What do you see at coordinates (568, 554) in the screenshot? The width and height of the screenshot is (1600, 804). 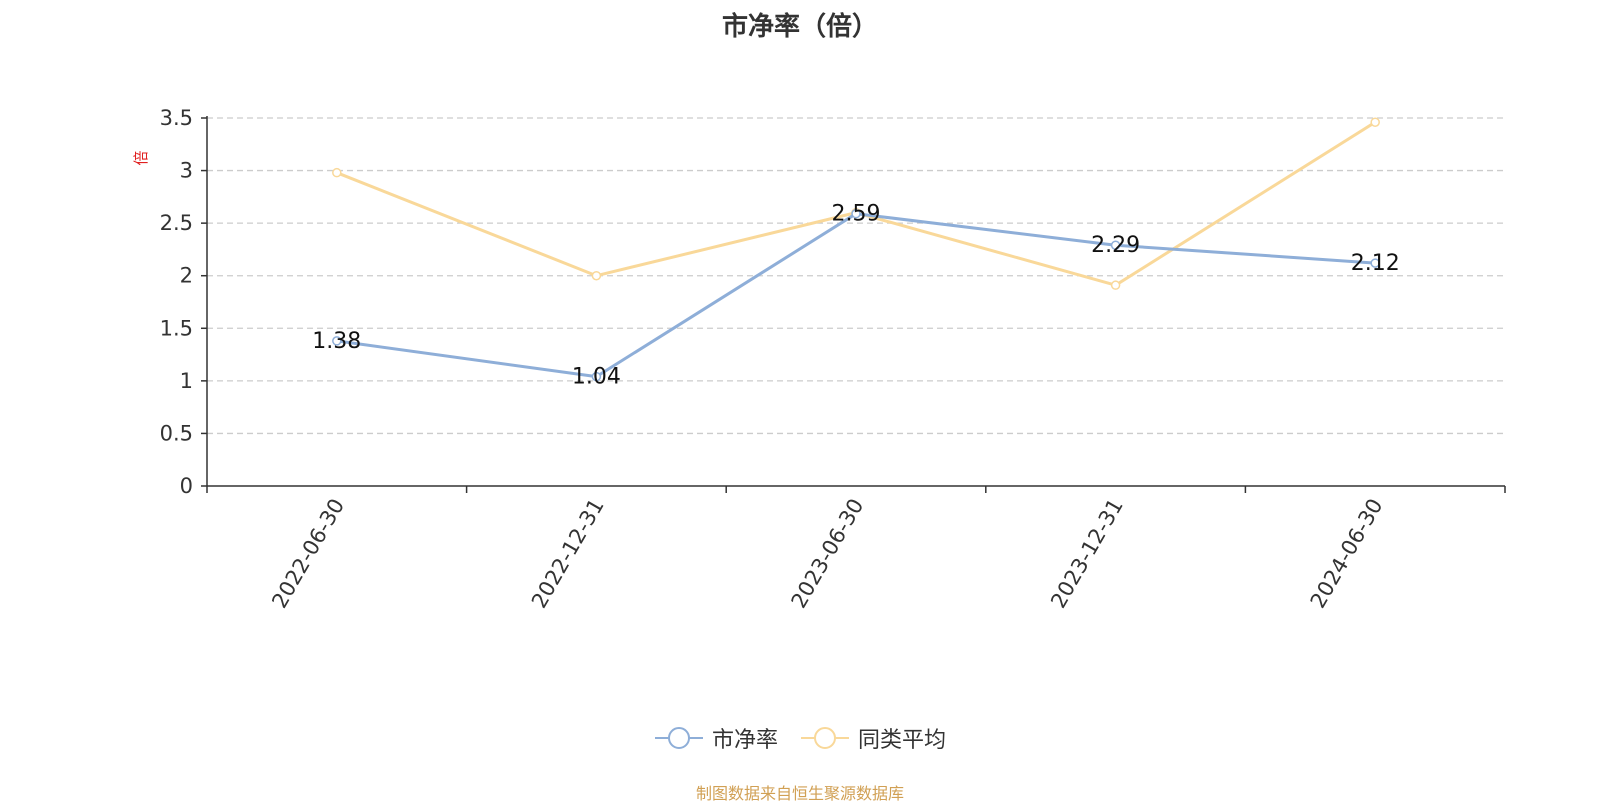 I see `x-tick-label: 2022-12-31` at bounding box center [568, 554].